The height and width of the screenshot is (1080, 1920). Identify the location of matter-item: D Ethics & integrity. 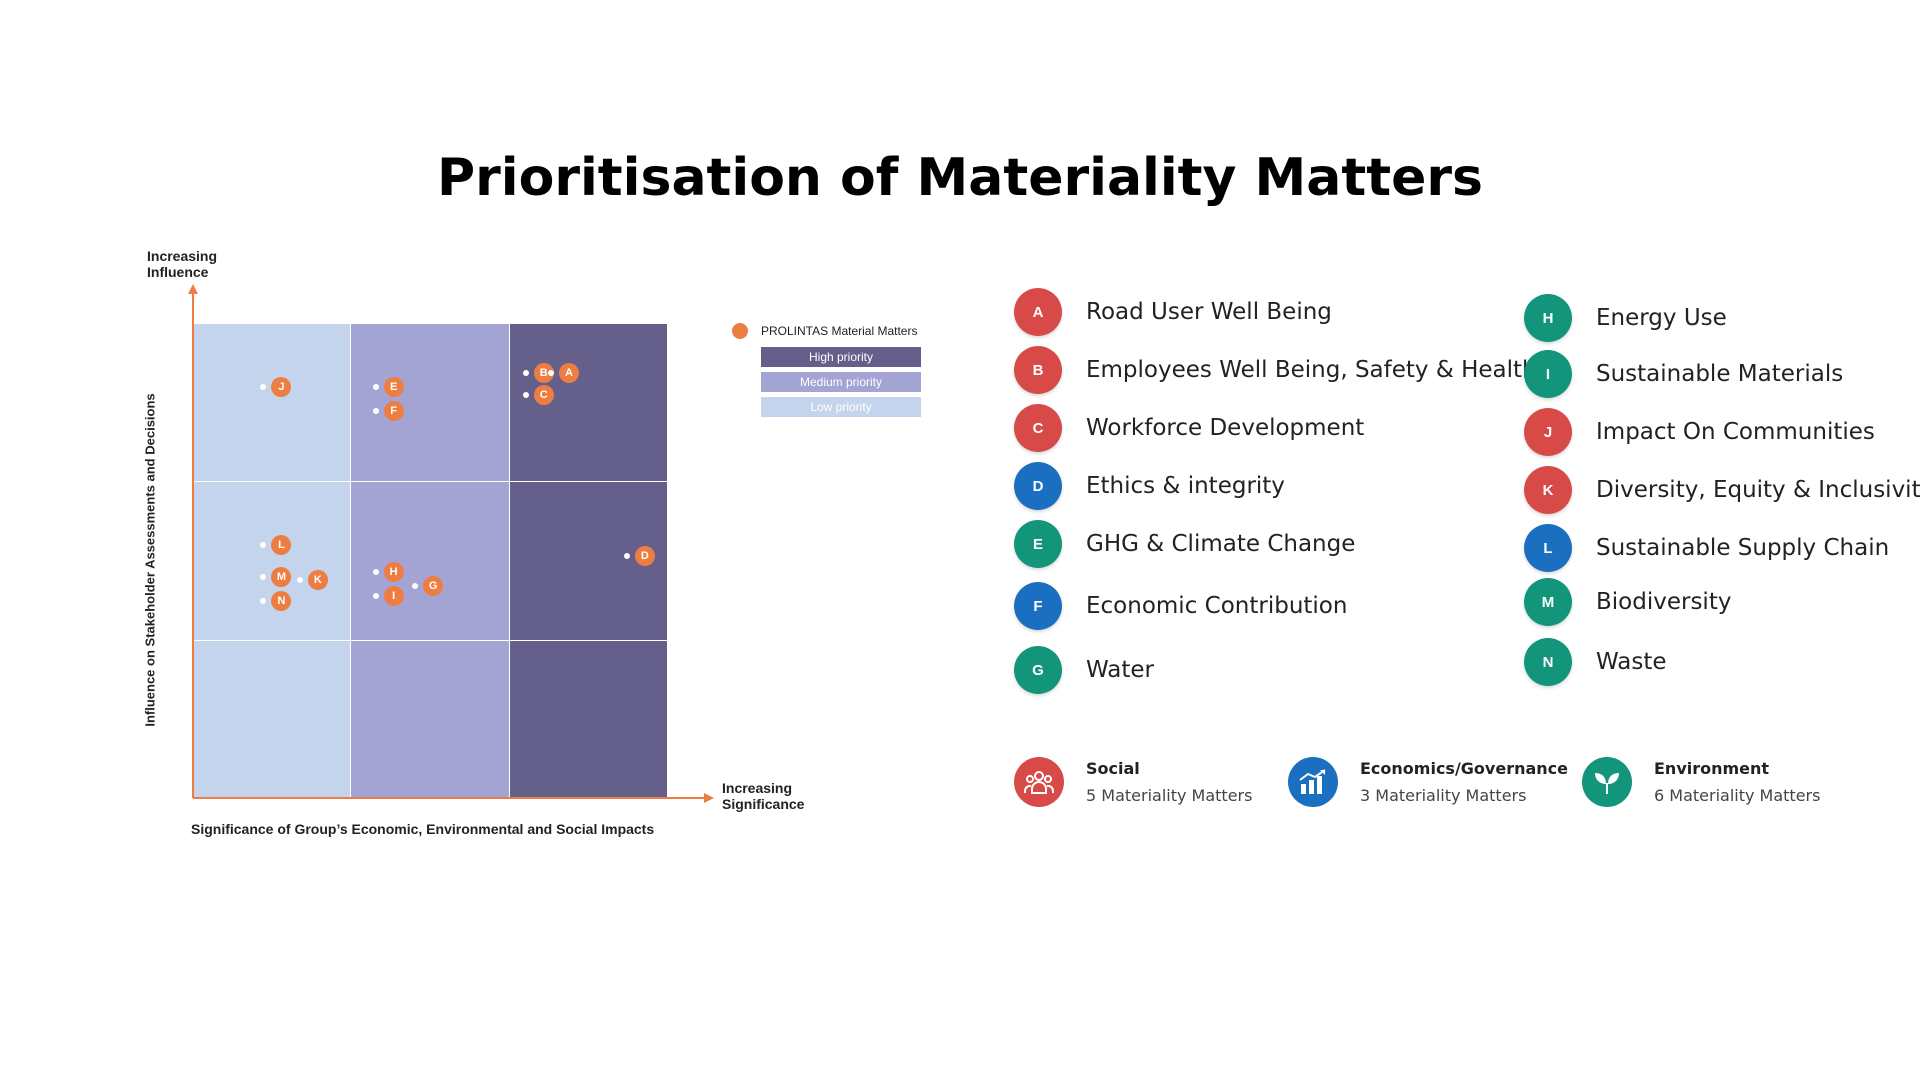
(1149, 486).